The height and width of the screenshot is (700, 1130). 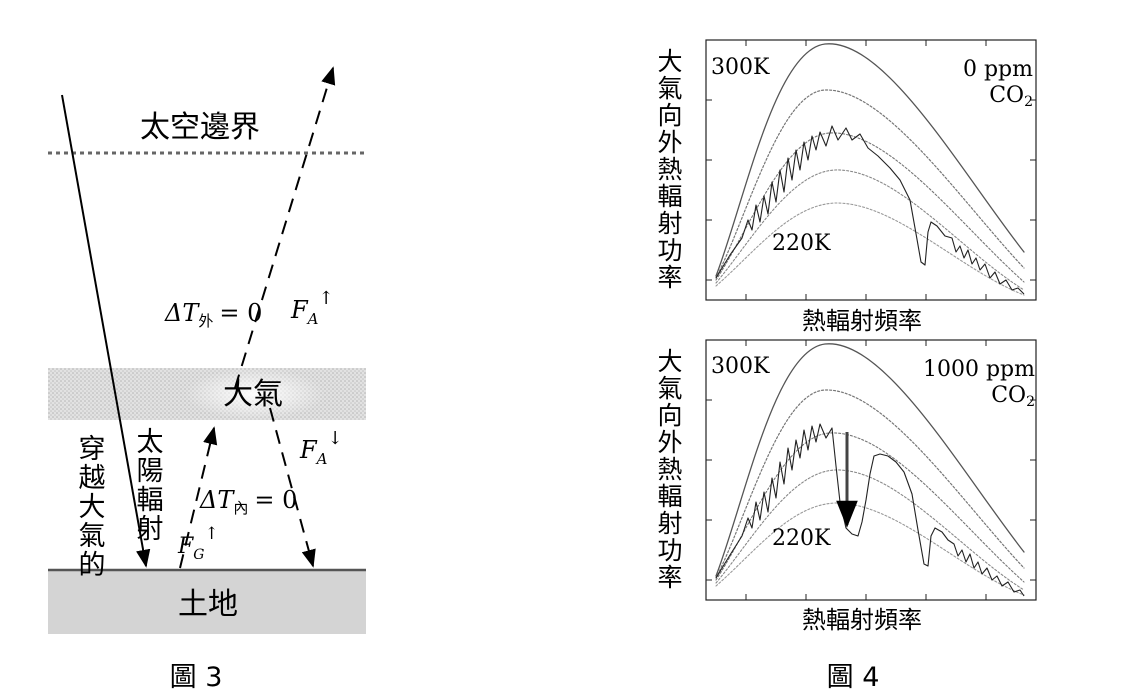 I want to click on curve-260k, so click(x=870, y=507).